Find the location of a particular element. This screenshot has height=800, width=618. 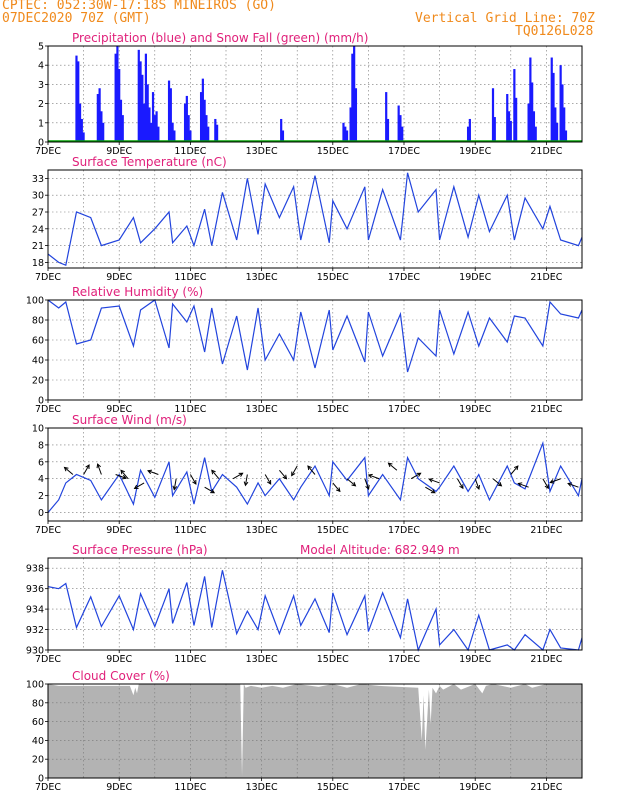

y-tick-label: 3 is located at coordinates (41, 85).